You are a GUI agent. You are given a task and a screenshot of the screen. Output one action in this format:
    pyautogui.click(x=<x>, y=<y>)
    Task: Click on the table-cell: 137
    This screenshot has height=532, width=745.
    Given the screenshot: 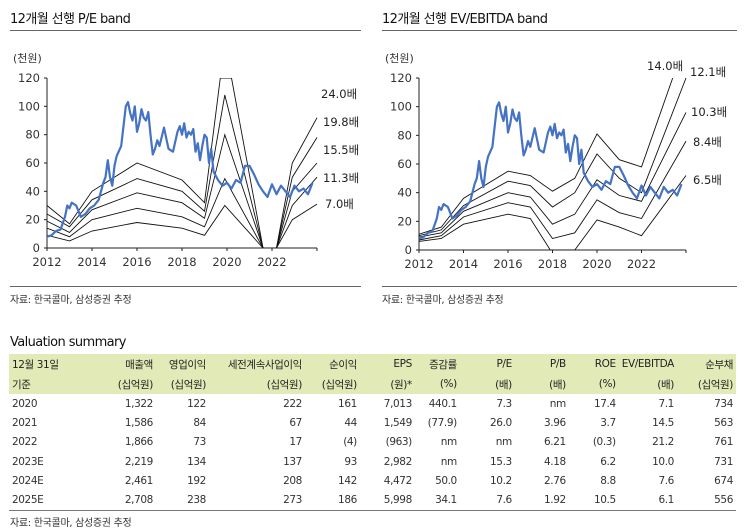 What is the action you would take?
    pyautogui.click(x=292, y=461)
    